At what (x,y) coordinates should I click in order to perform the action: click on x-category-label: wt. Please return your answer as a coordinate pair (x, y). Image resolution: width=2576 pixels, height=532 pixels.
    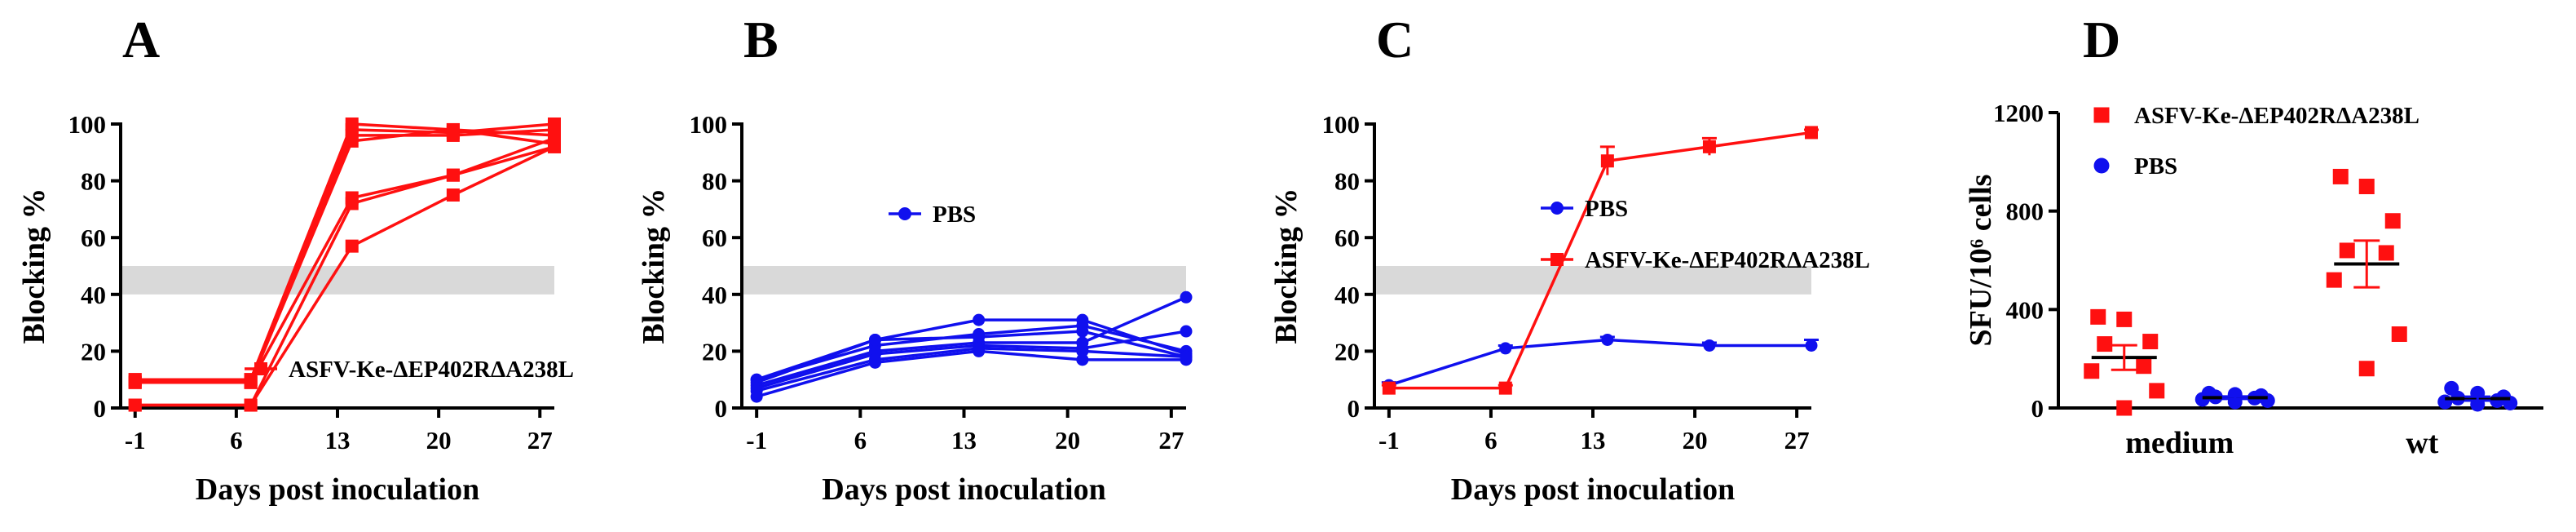
    Looking at the image, I should click on (2422, 443).